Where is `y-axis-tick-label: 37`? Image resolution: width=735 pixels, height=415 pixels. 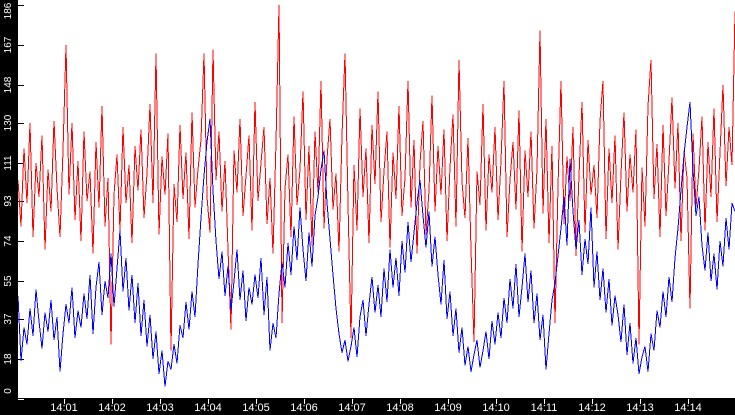 y-axis-tick-label: 37 is located at coordinates (8, 319).